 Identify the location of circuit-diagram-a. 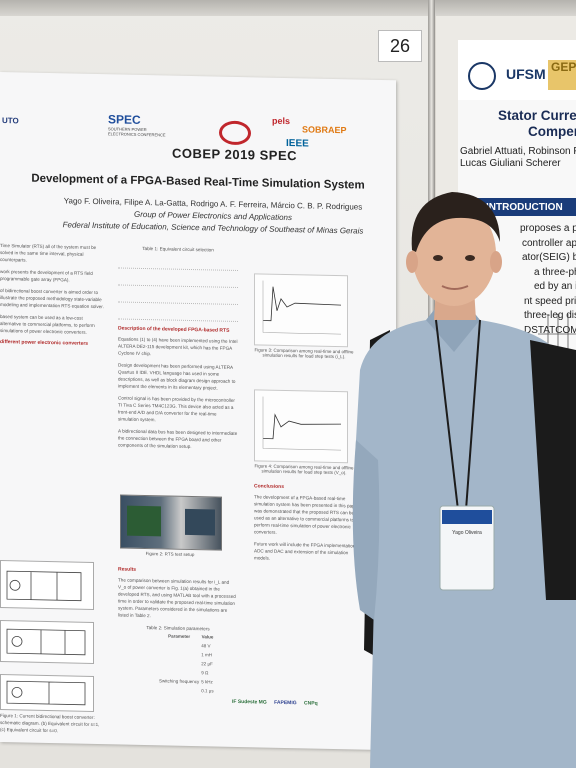
(47, 585).